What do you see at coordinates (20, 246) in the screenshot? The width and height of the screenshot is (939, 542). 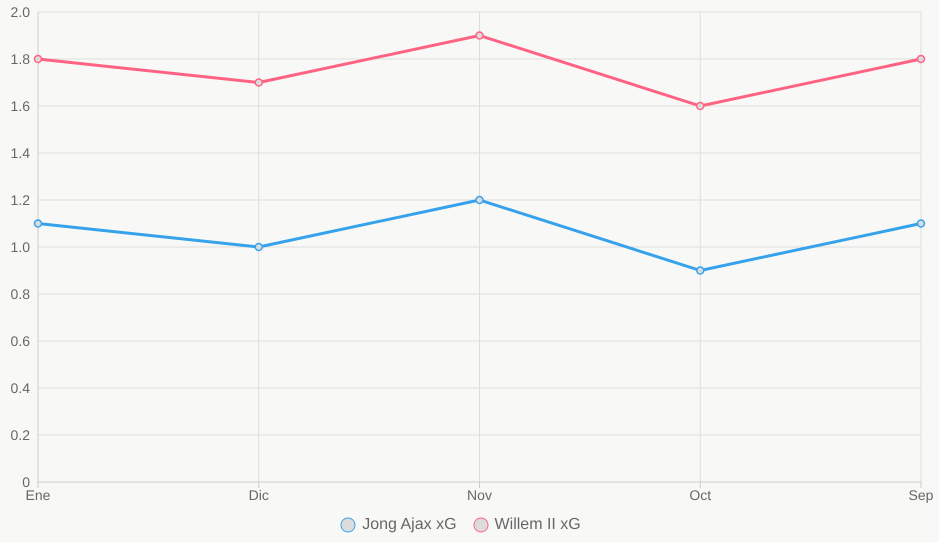 I see `y-tick-label: 1.0` at bounding box center [20, 246].